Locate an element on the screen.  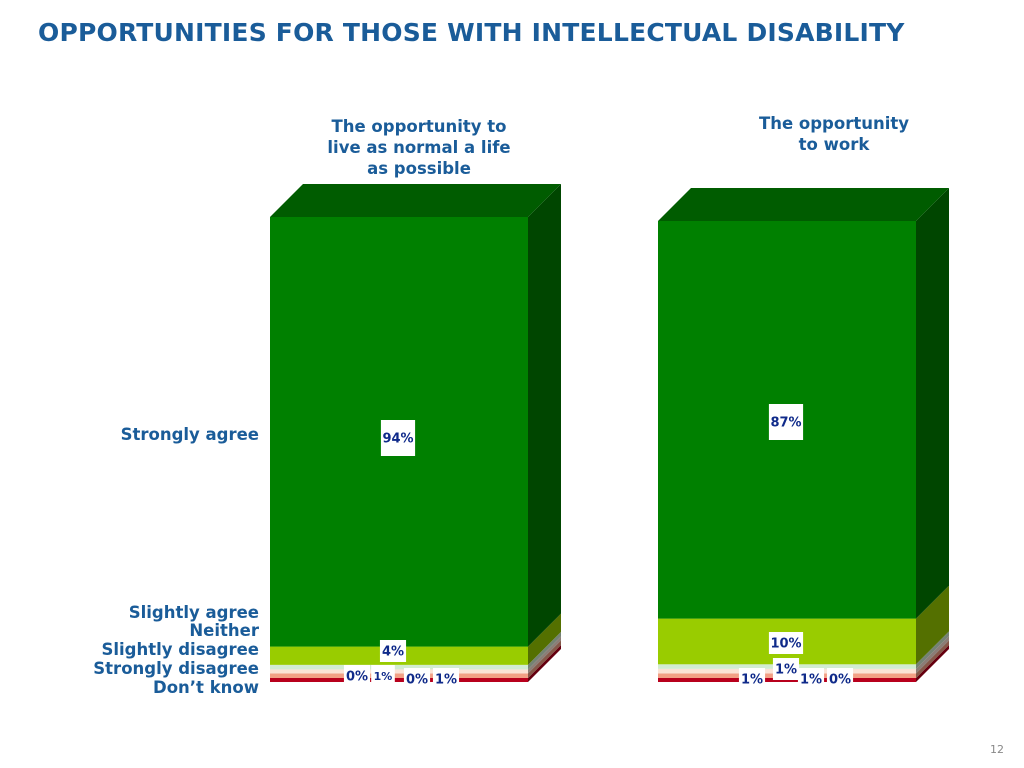
data-label-box-2-slightly-agree is located at coordinates (786, 643).